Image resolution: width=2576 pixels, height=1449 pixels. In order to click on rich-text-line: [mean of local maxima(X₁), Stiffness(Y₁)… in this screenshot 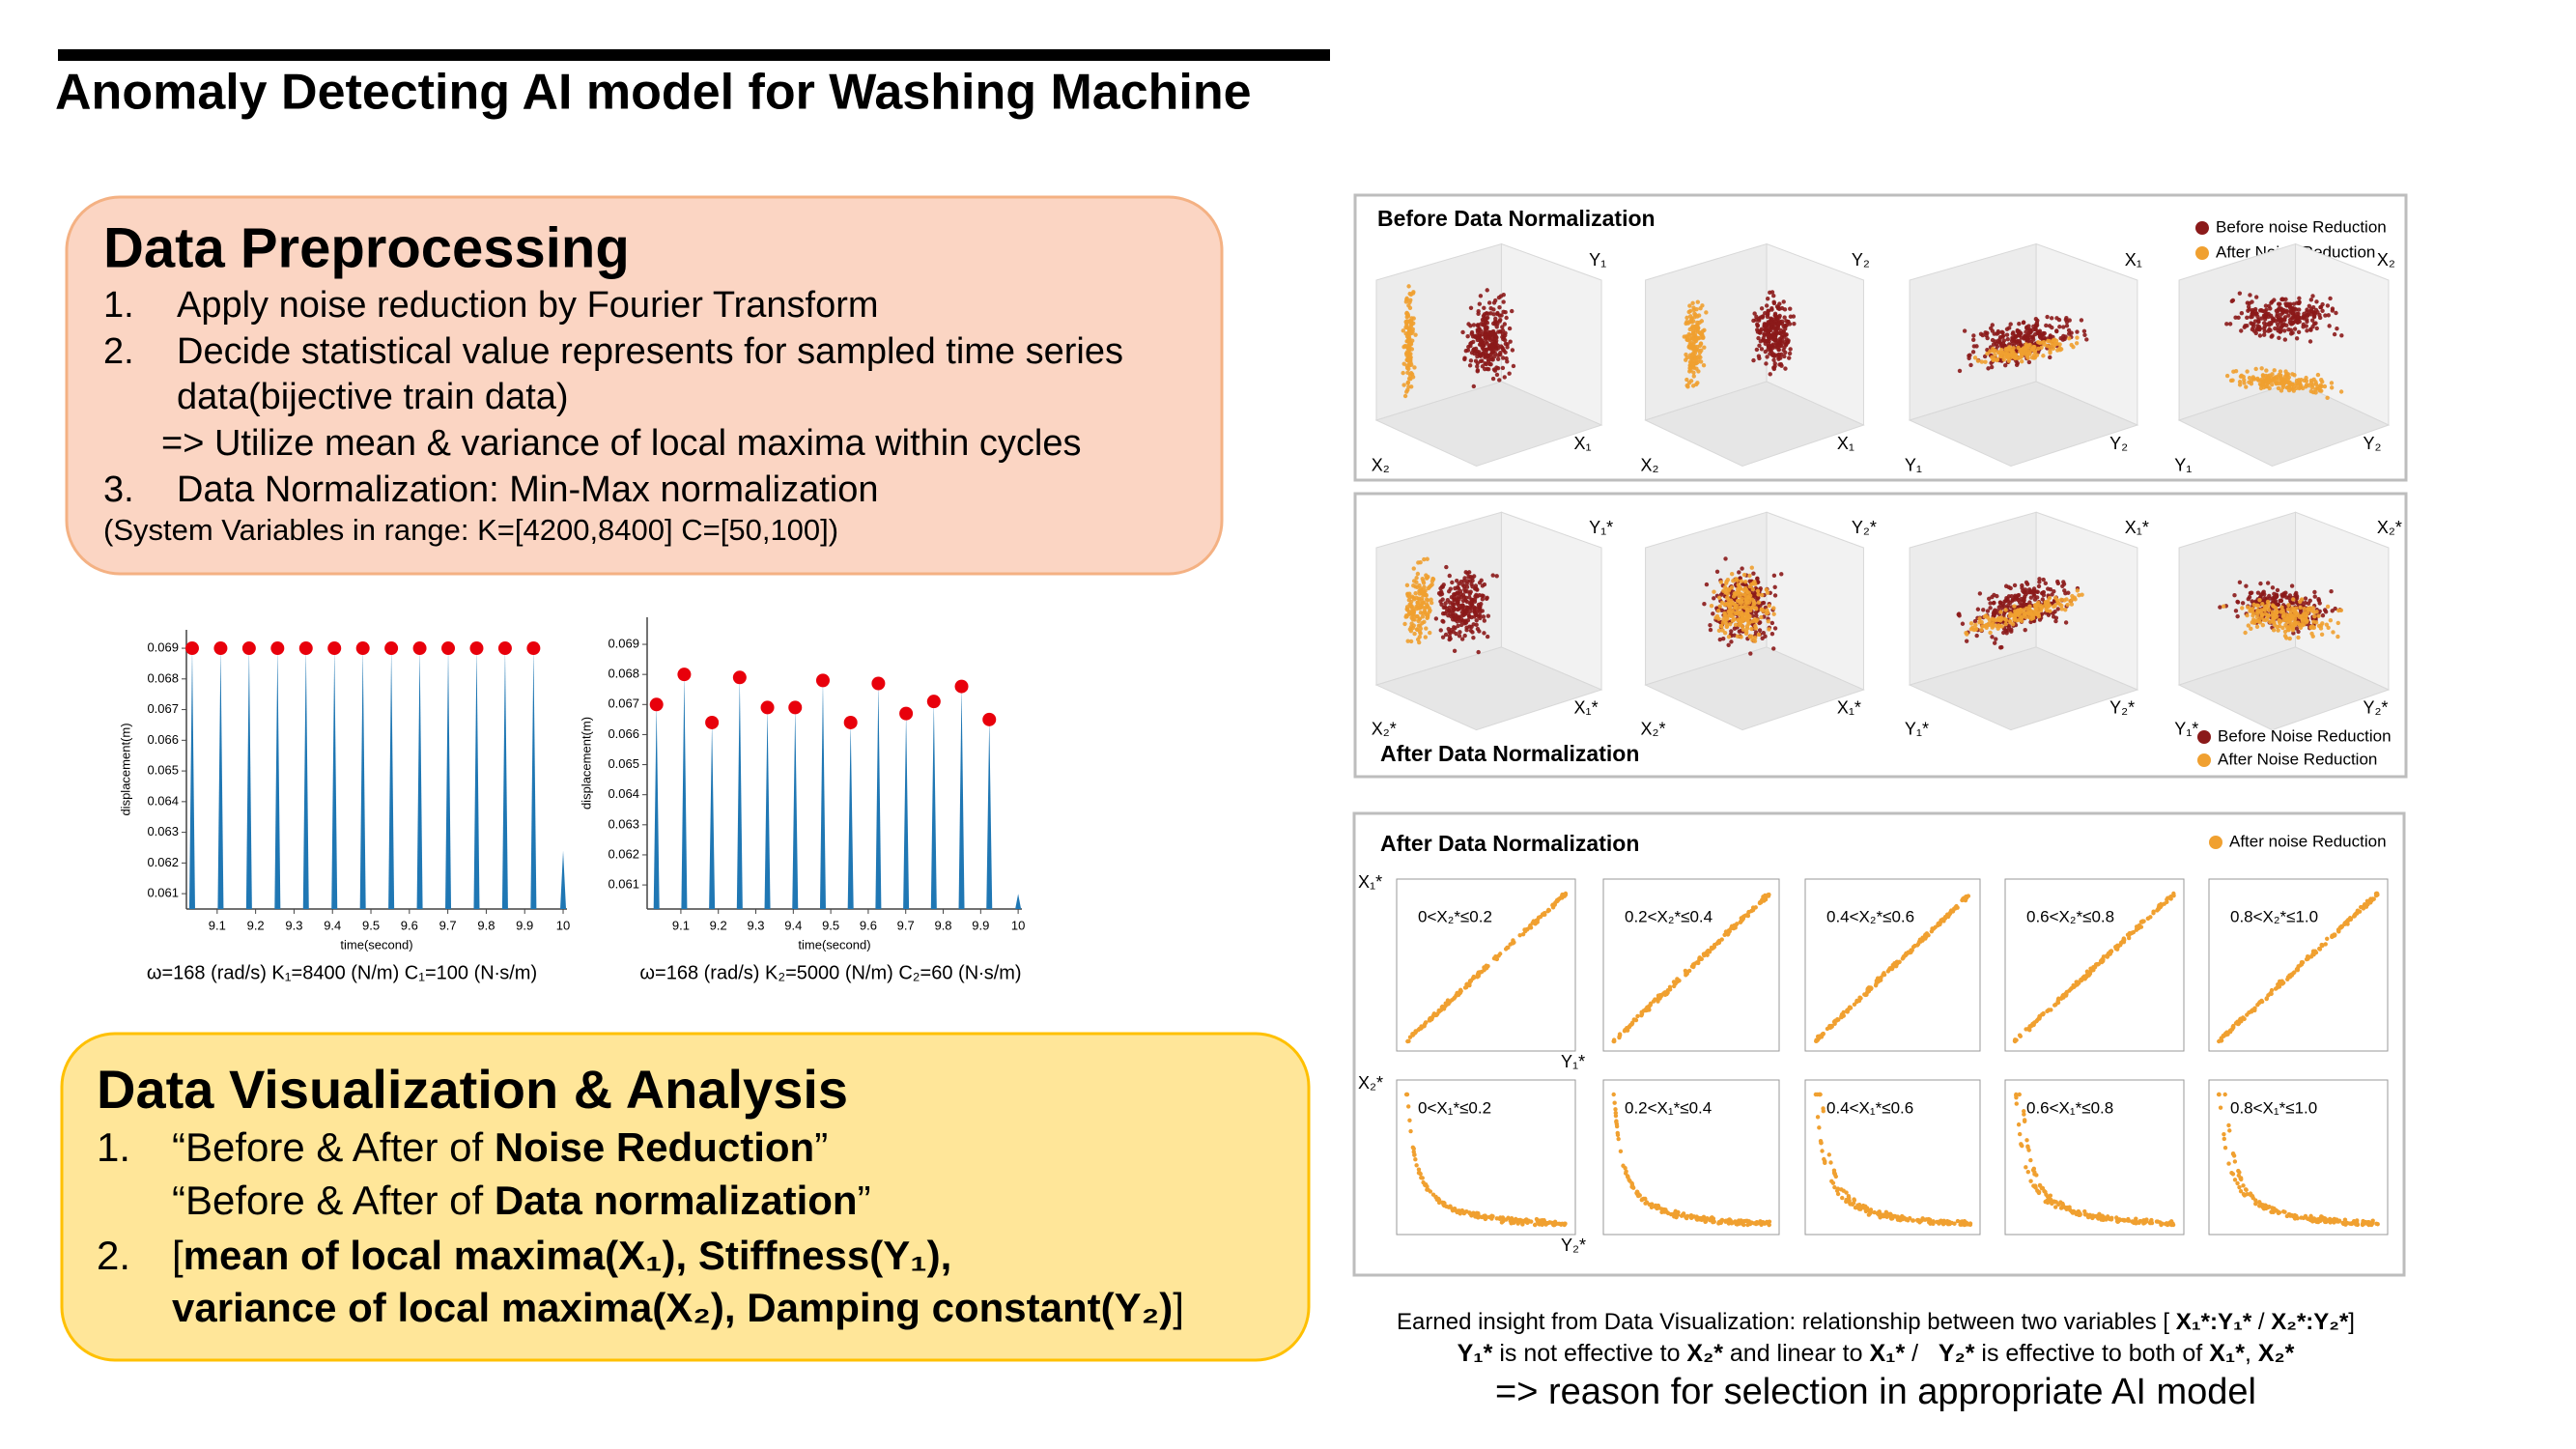, I will do `click(561, 1255)`.